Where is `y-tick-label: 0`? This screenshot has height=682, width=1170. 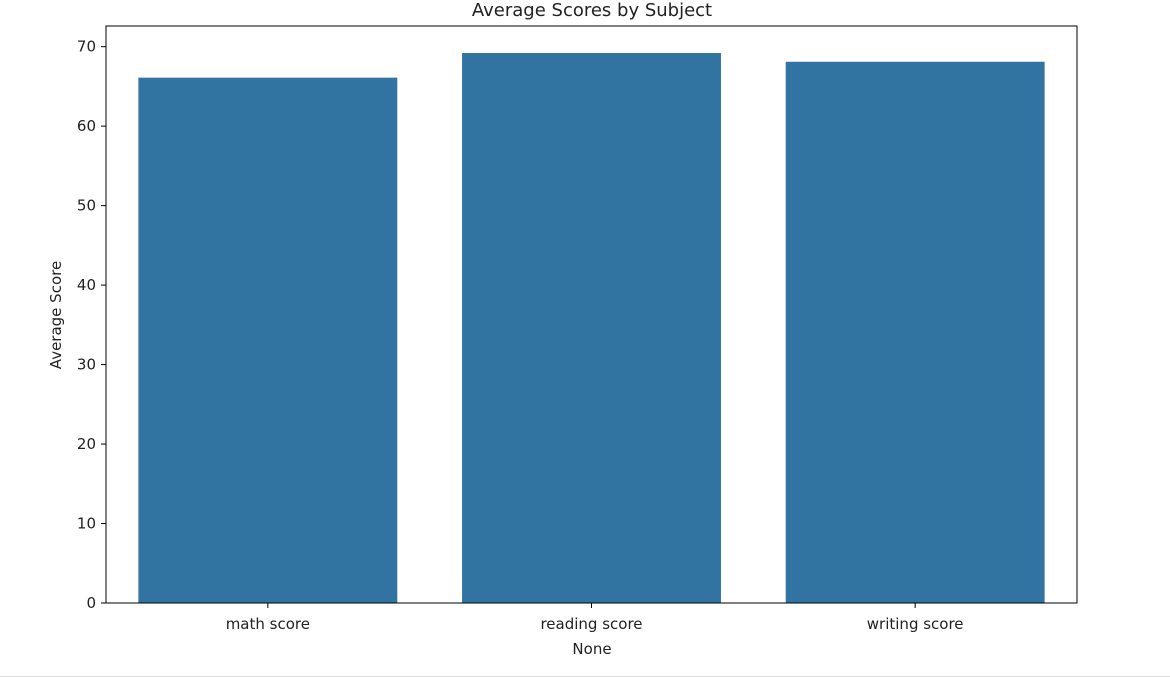 y-tick-label: 0 is located at coordinates (91, 603).